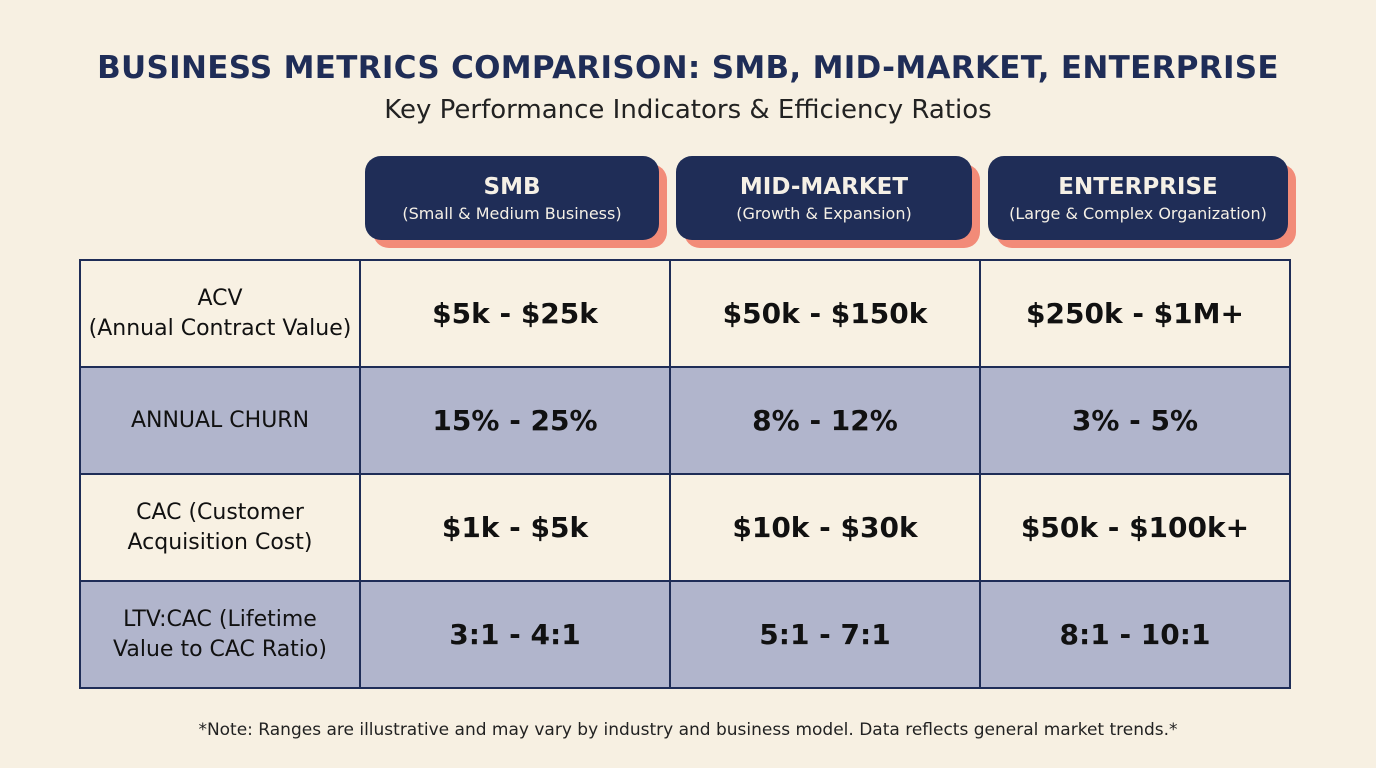  I want to click on table-cell: $5k - $25k, so click(515, 313).